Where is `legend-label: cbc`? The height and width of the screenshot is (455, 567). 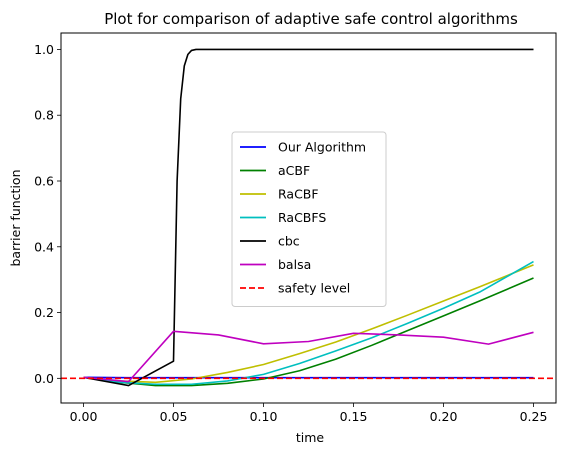
legend-label: cbc is located at coordinates (289, 241).